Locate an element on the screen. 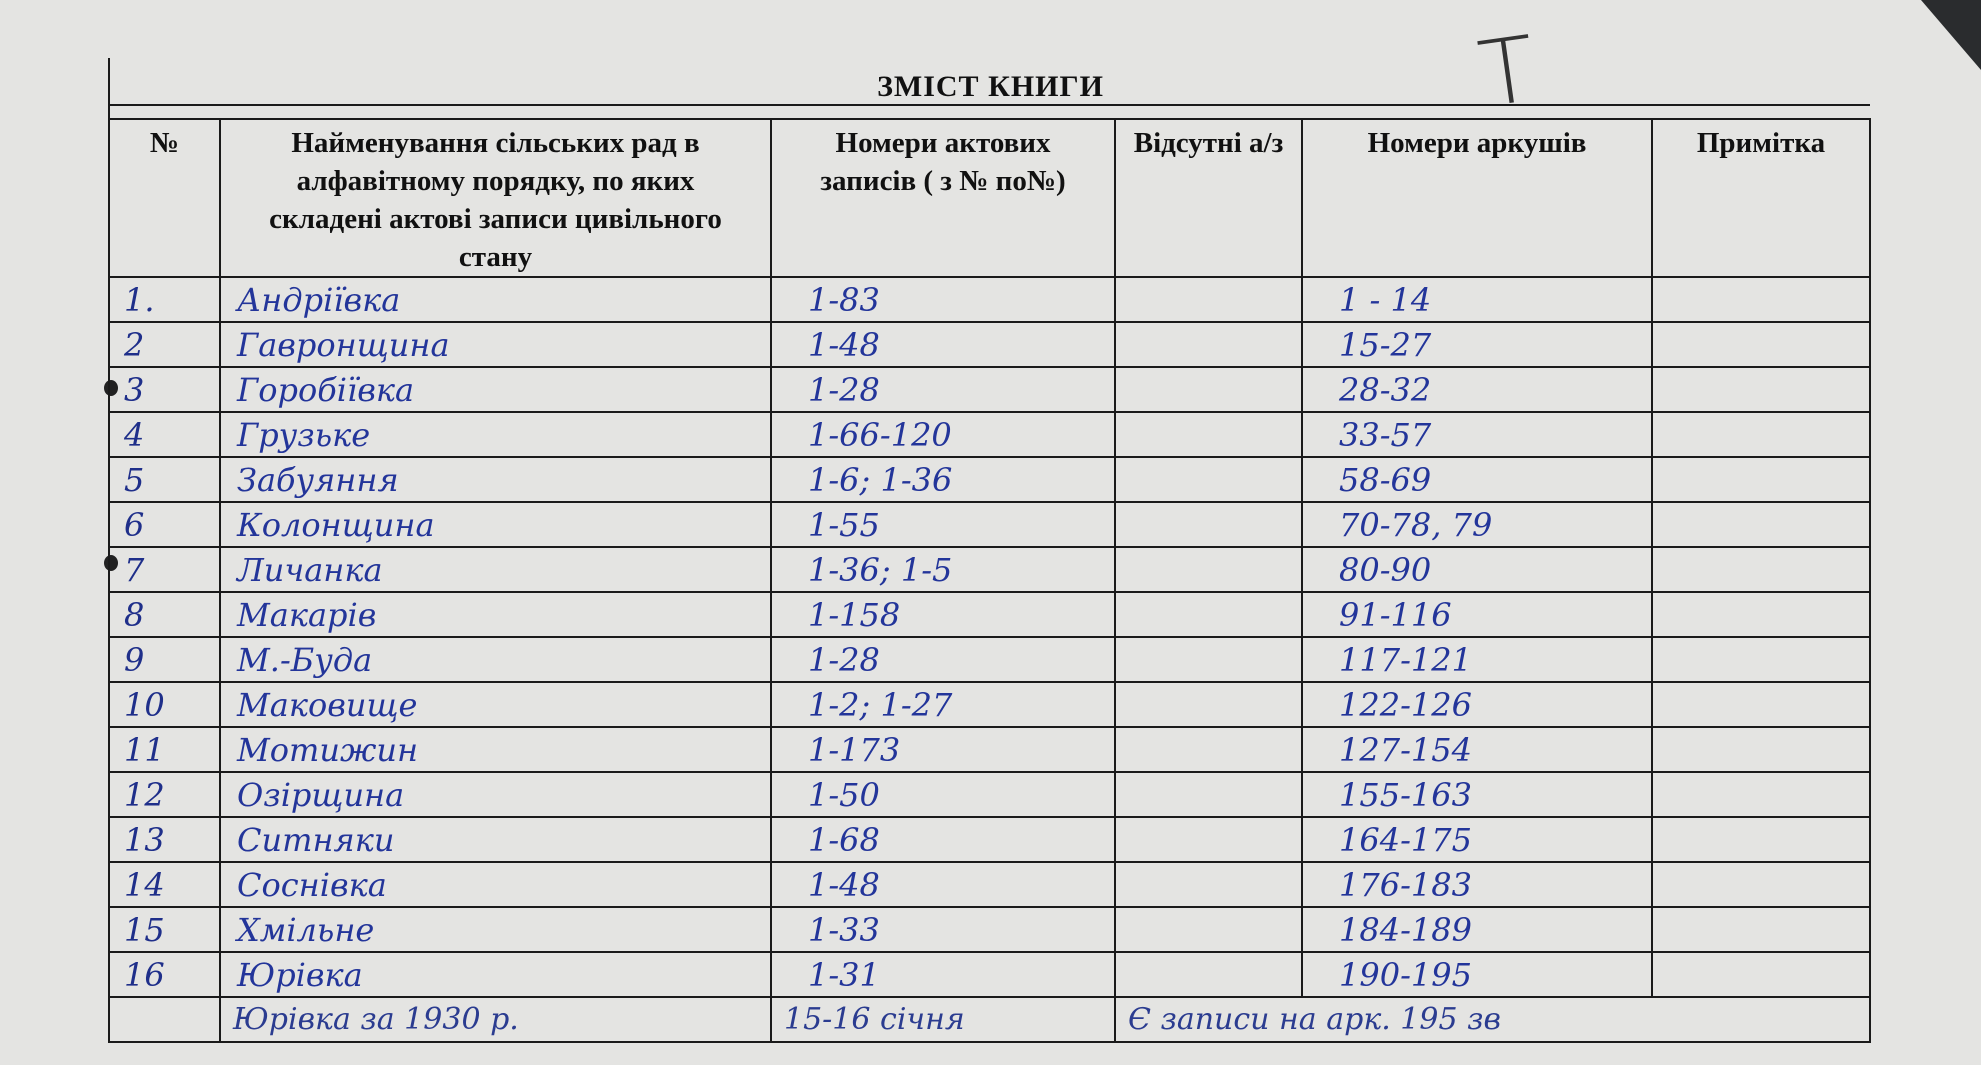 The width and height of the screenshot is (1981, 1065). table-row: 13 Ситняки 1-68 164-175 is located at coordinates (989, 839).